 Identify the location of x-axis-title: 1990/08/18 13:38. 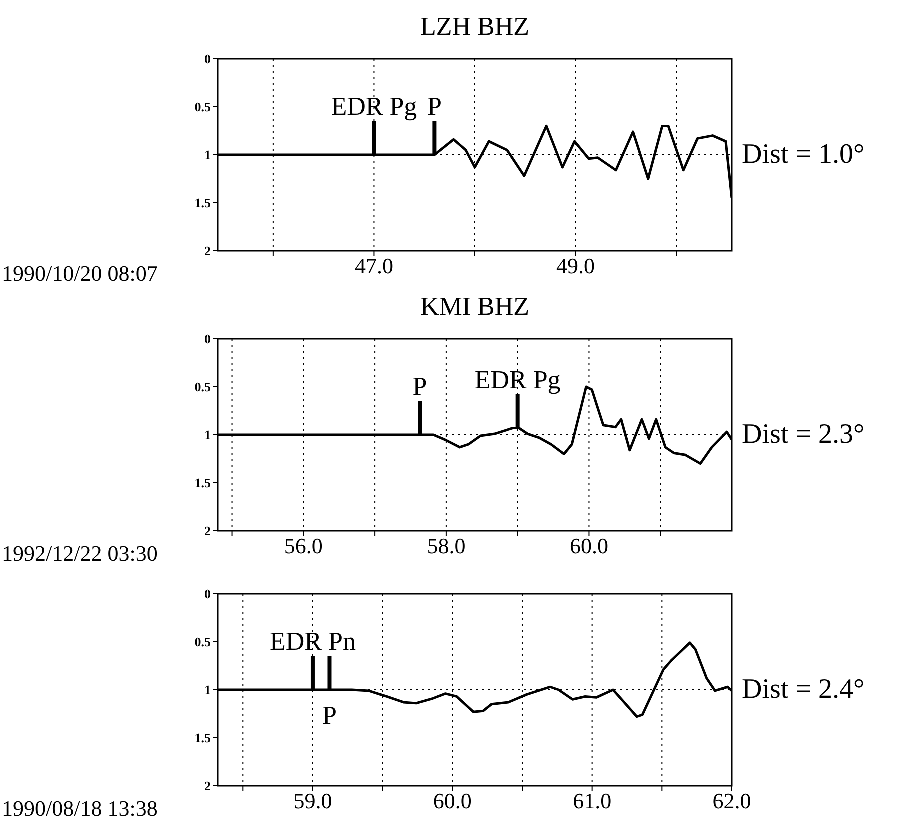
(80, 809).